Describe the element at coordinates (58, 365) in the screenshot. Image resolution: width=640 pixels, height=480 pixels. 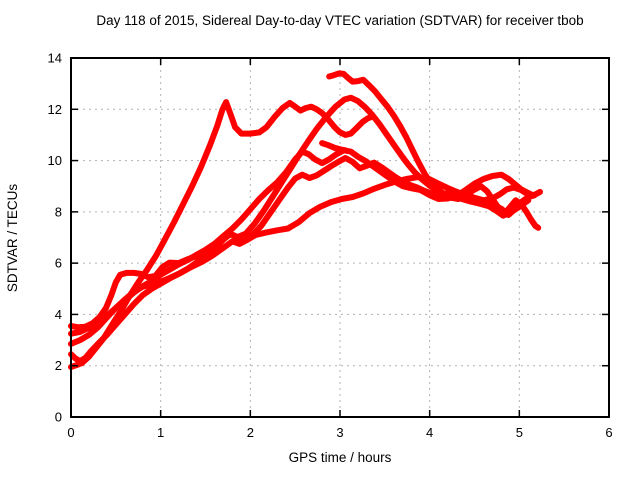
I see `y-tick-label: 2` at that location.